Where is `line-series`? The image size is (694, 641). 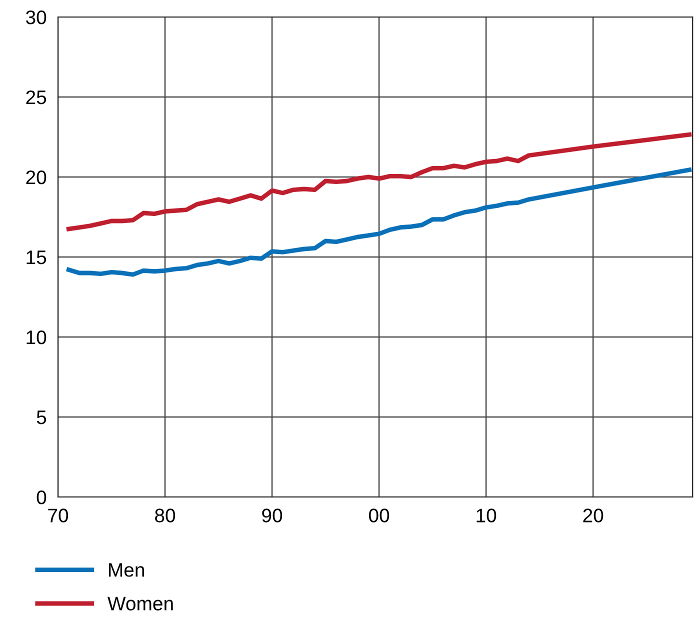 line-series is located at coordinates (379, 182).